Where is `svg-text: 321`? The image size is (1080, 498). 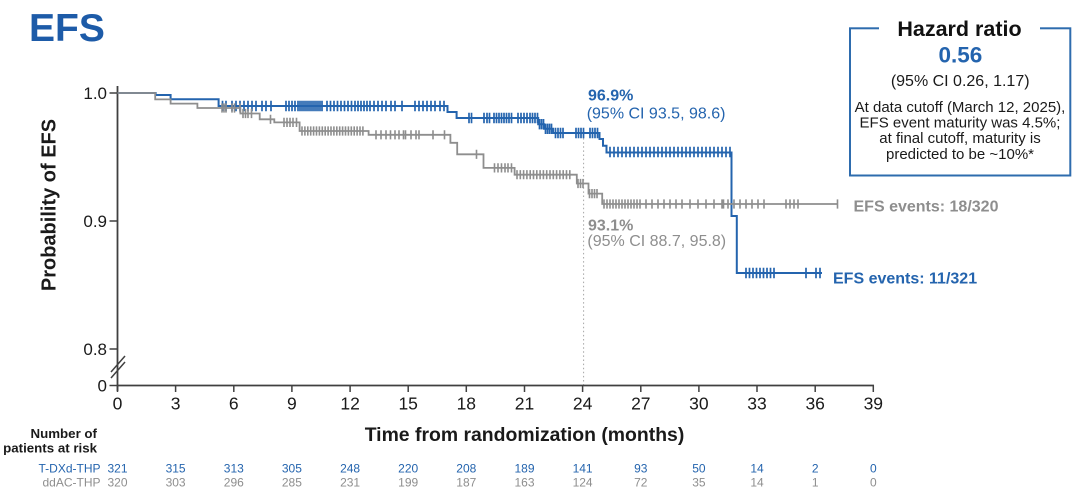 svg-text: 321 is located at coordinates (117, 469).